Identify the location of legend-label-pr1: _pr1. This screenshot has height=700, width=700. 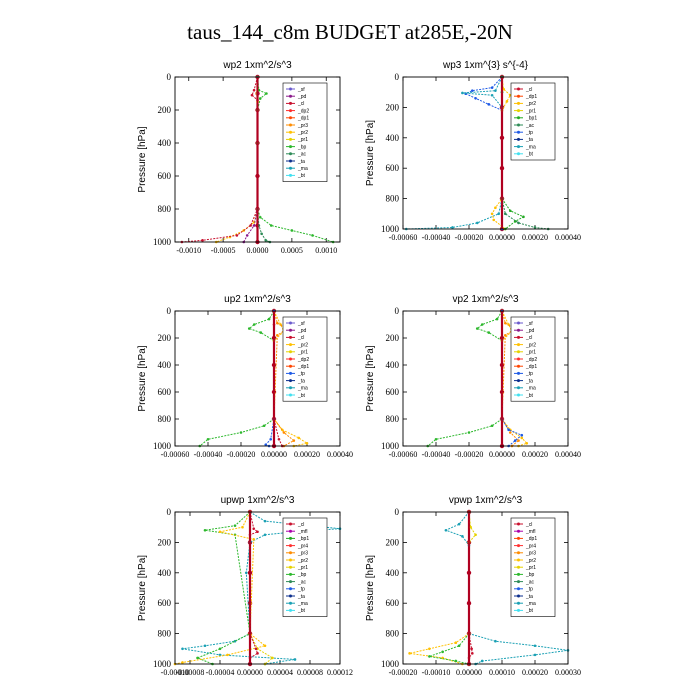
(530, 111).